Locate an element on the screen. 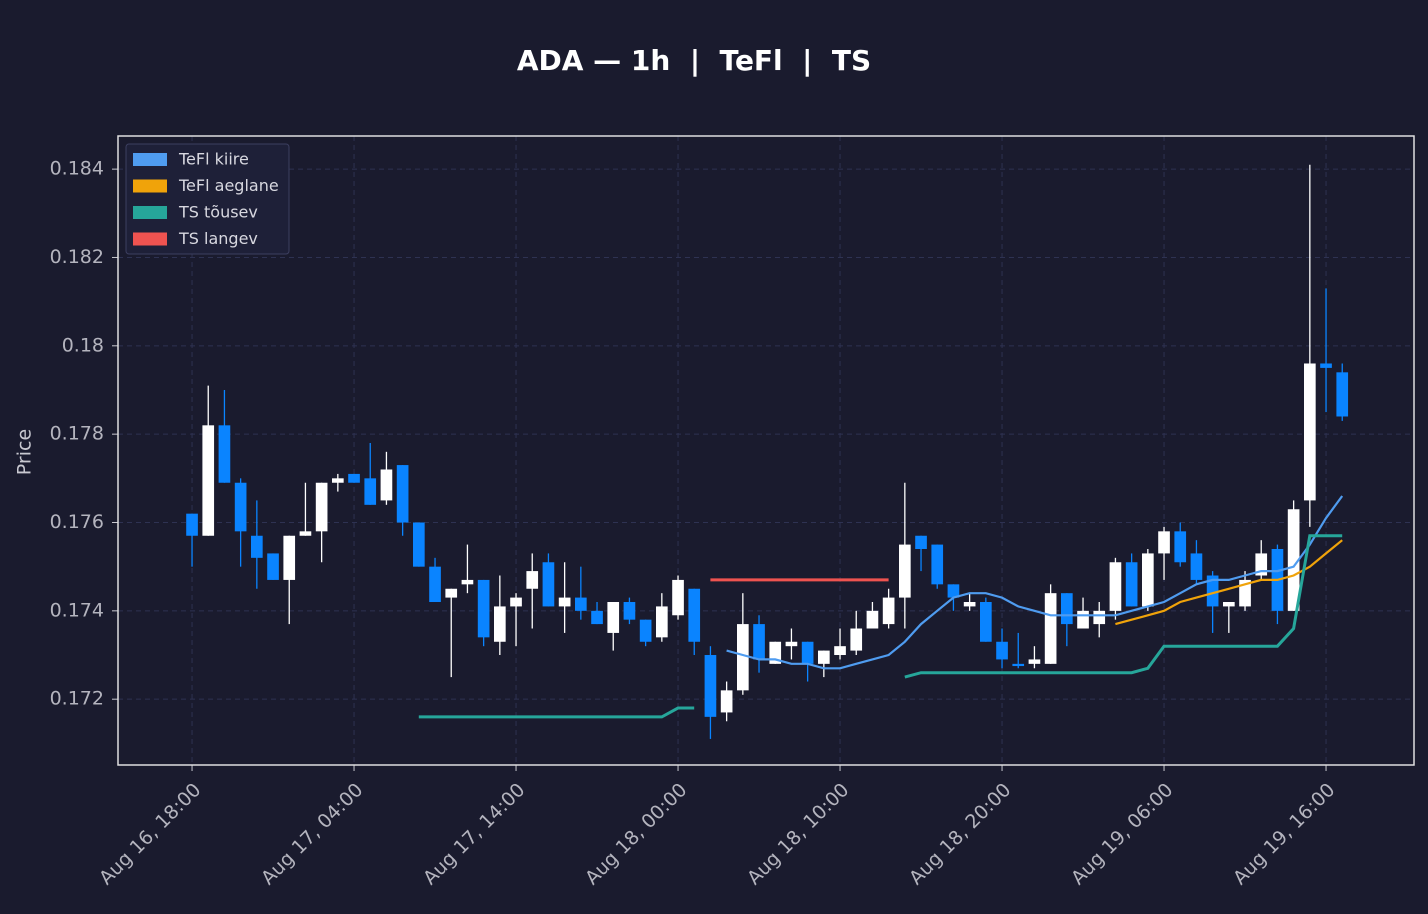  chart-title: ADA — 1h | TeFl | TS is located at coordinates (694, 60).